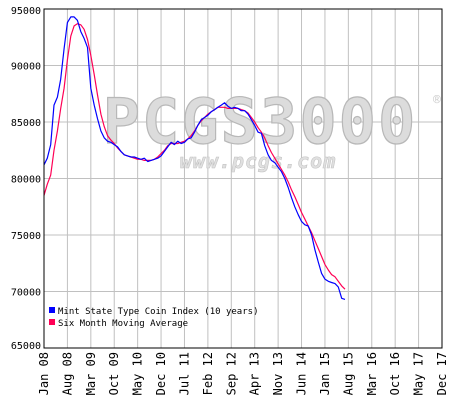  What do you see at coordinates (395, 373) in the screenshot?
I see `x-tick-label: Oct 16` at bounding box center [395, 373].